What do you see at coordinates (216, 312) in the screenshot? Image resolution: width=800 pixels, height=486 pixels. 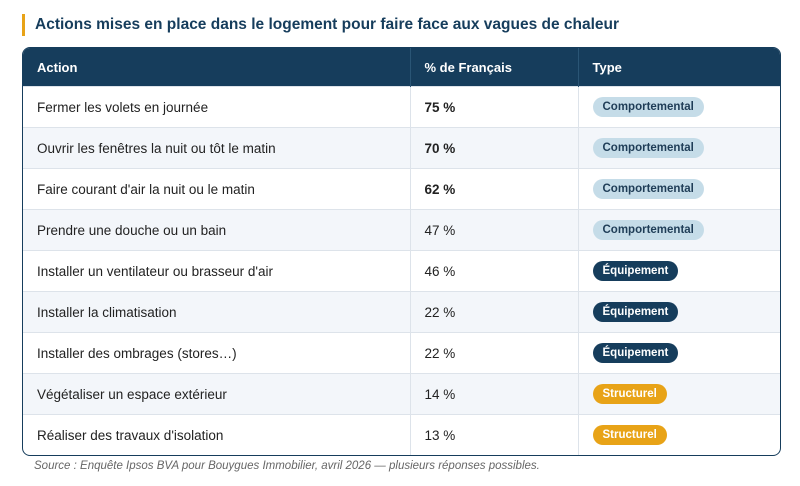 I see `action-cell: Installer la climatisation` at bounding box center [216, 312].